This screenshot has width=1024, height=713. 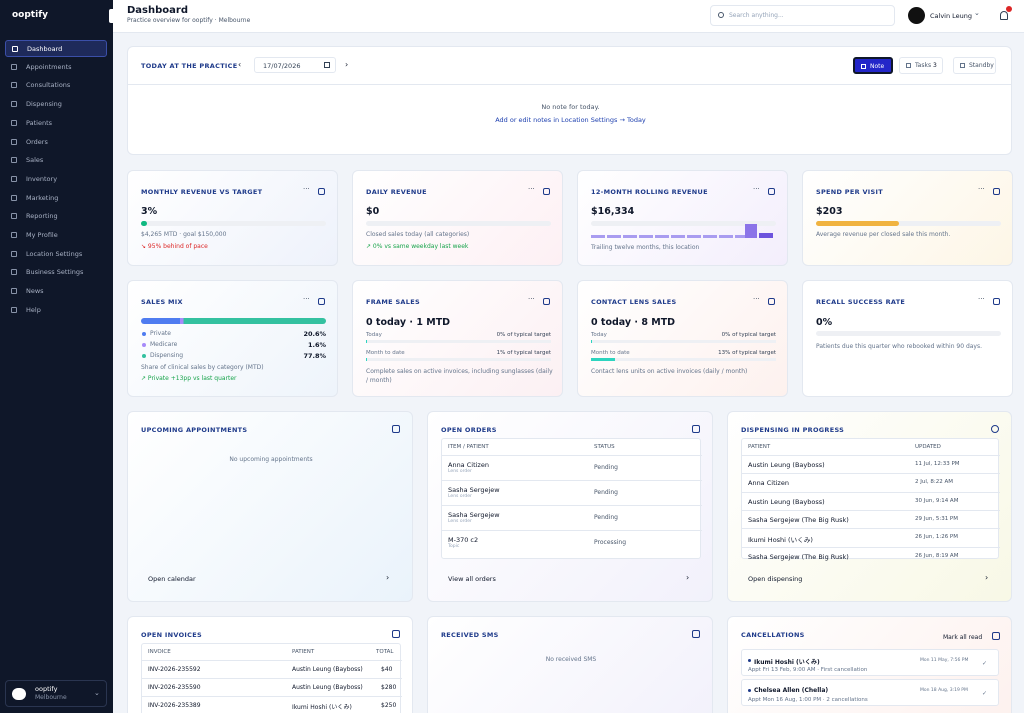 What do you see at coordinates (981, 65) in the screenshot?
I see `tab-label: Standby` at bounding box center [981, 65].